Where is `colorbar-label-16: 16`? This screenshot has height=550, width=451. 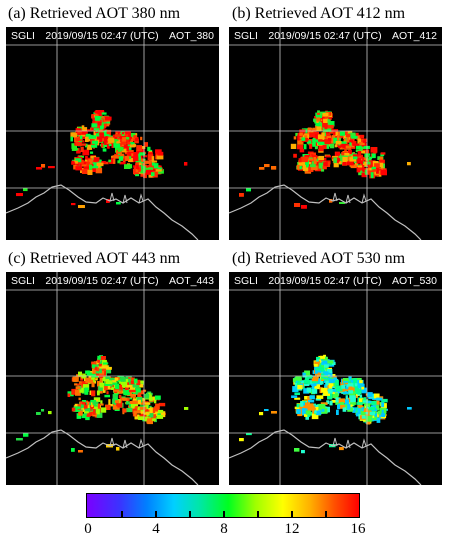 colorbar-label-16: 16 is located at coordinates (358, 529).